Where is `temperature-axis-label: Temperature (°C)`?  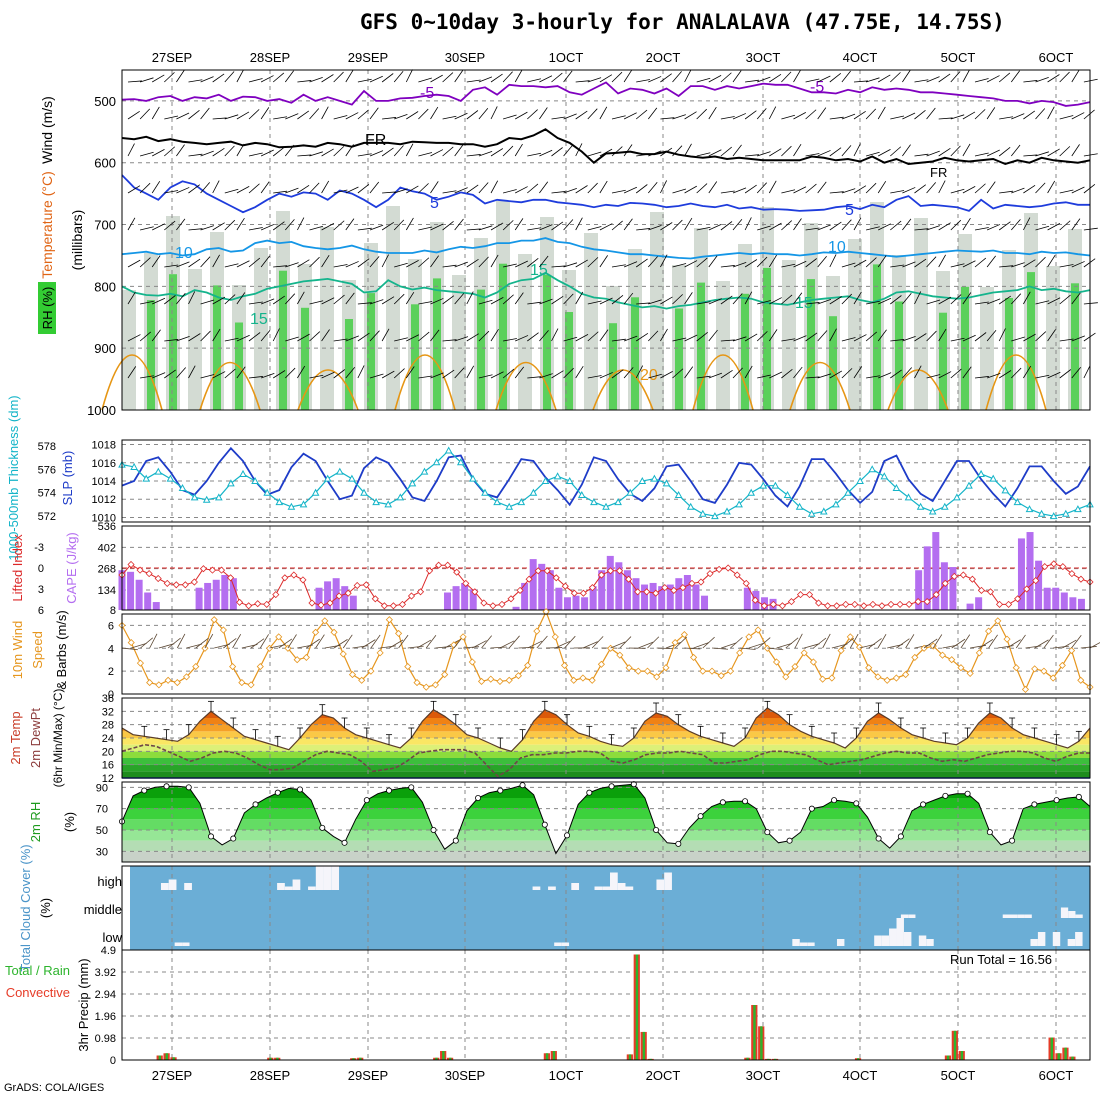 temperature-axis-label: Temperature (°C) is located at coordinates (47, 225).